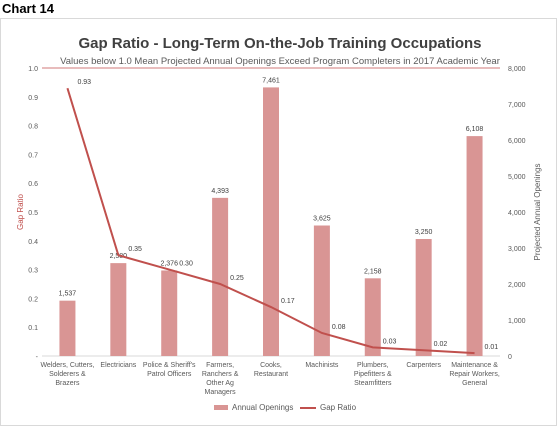 The image size is (559, 428). Describe the element at coordinates (119, 256) in the screenshot. I see `bar-value-label: 2,580` at that location.